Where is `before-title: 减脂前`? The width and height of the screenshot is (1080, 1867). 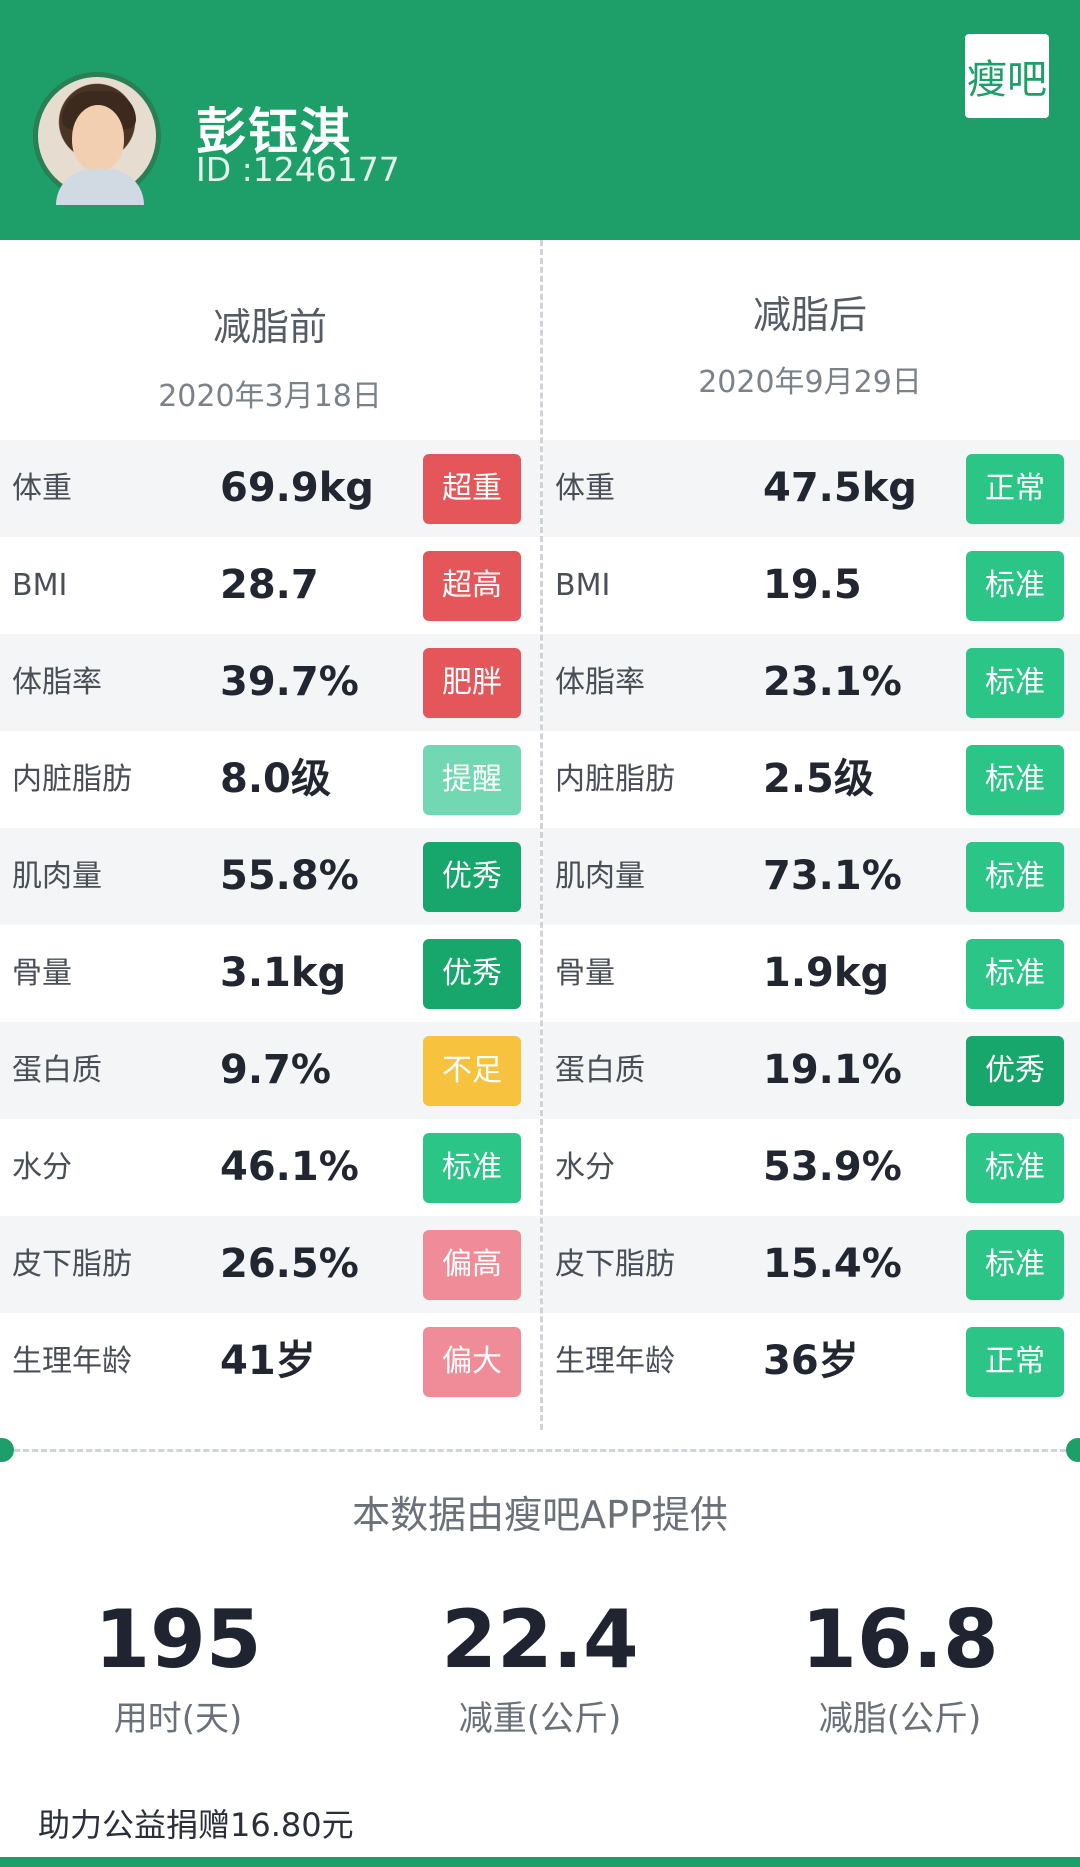
before-title: 减脂前 is located at coordinates (269, 327).